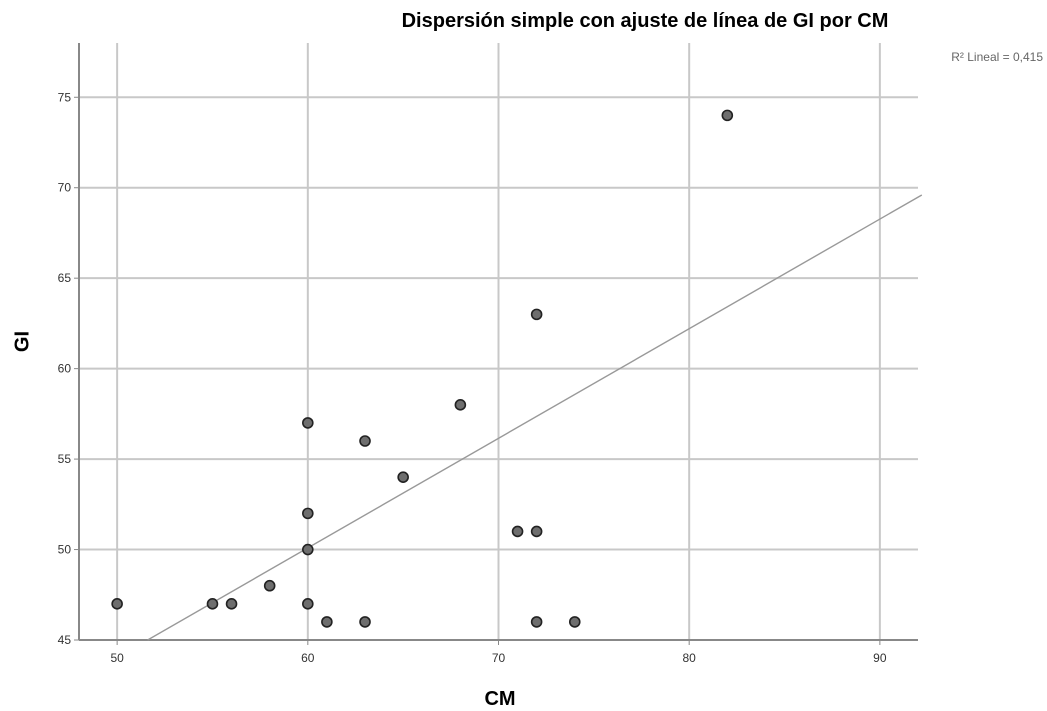 The width and height of the screenshot is (1047, 711). What do you see at coordinates (65, 97) in the screenshot?
I see `y-tick-label: 75` at bounding box center [65, 97].